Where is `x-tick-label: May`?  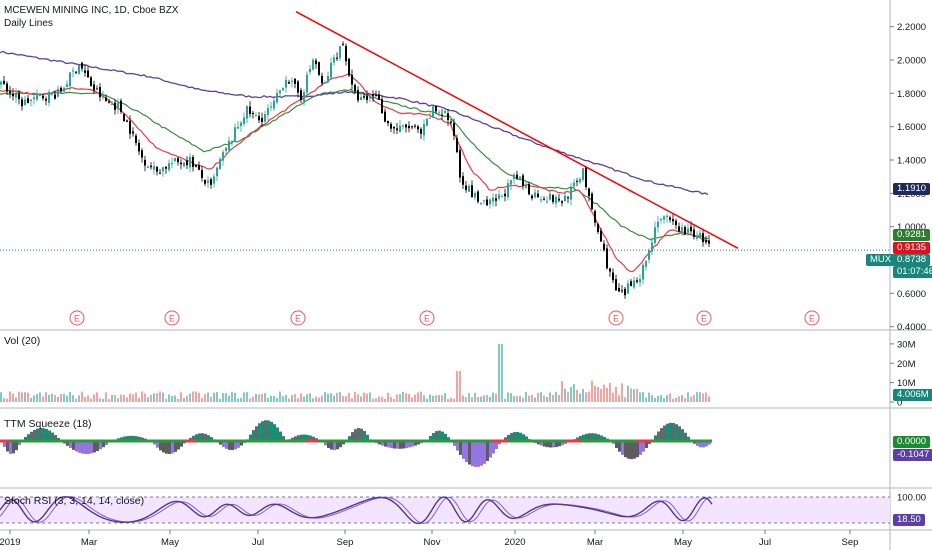
x-tick-label: May is located at coordinates (170, 542).